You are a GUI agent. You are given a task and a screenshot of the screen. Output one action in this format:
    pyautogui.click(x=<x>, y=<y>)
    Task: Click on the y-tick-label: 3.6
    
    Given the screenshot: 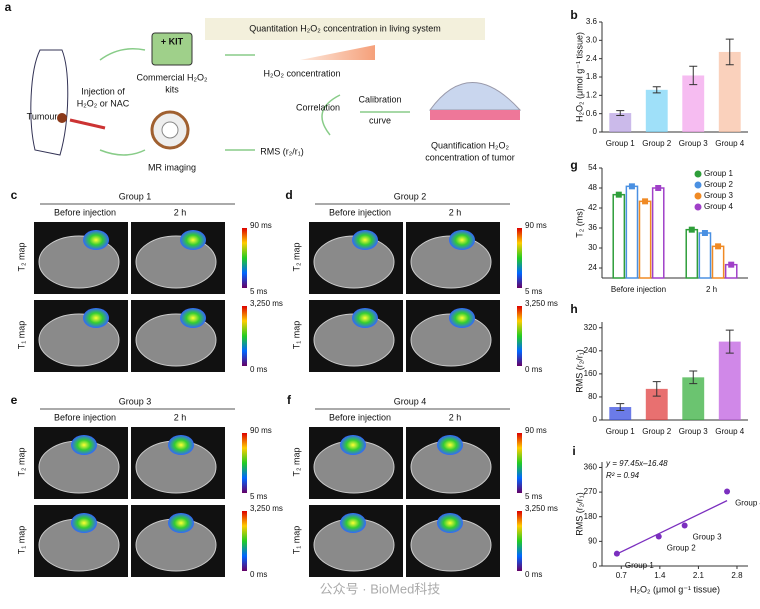 What is the action you would take?
    pyautogui.click(x=592, y=21)
    